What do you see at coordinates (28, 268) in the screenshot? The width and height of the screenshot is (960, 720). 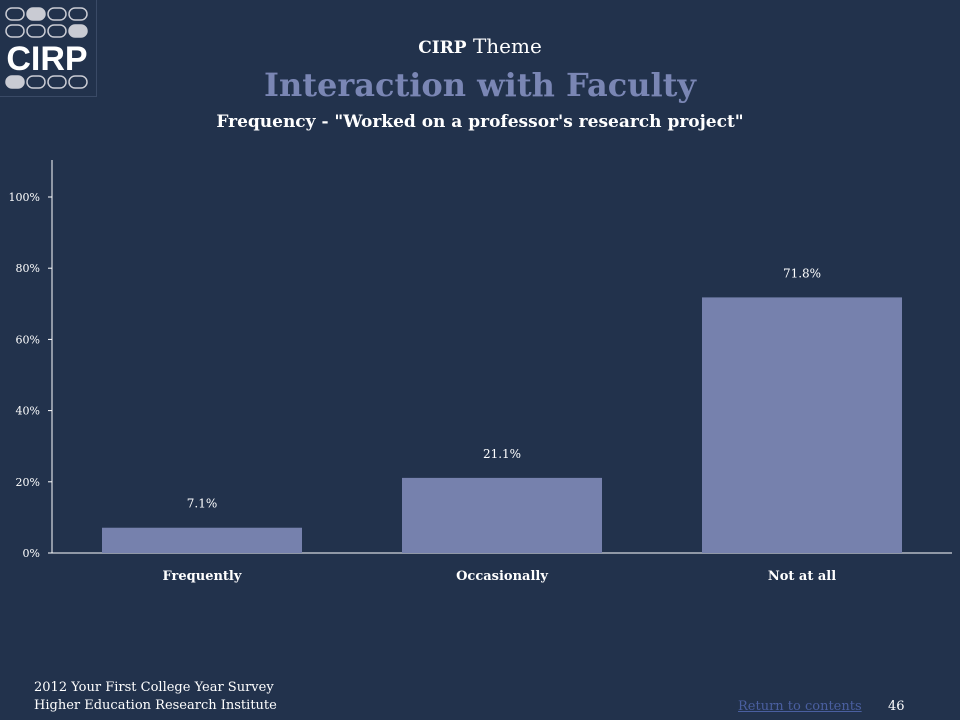 I see `y-tick-label: 80%` at bounding box center [28, 268].